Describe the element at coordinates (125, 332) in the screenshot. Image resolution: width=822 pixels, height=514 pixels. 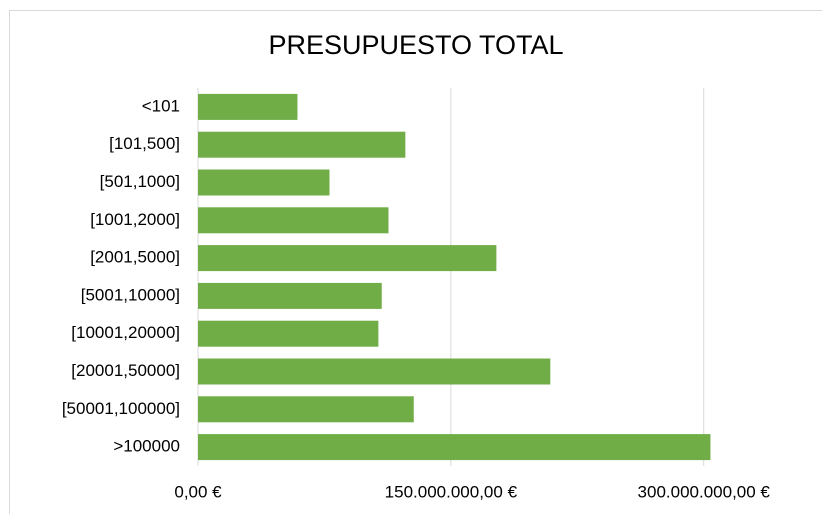
I see `y-tick-label: [10001,20000]` at that location.